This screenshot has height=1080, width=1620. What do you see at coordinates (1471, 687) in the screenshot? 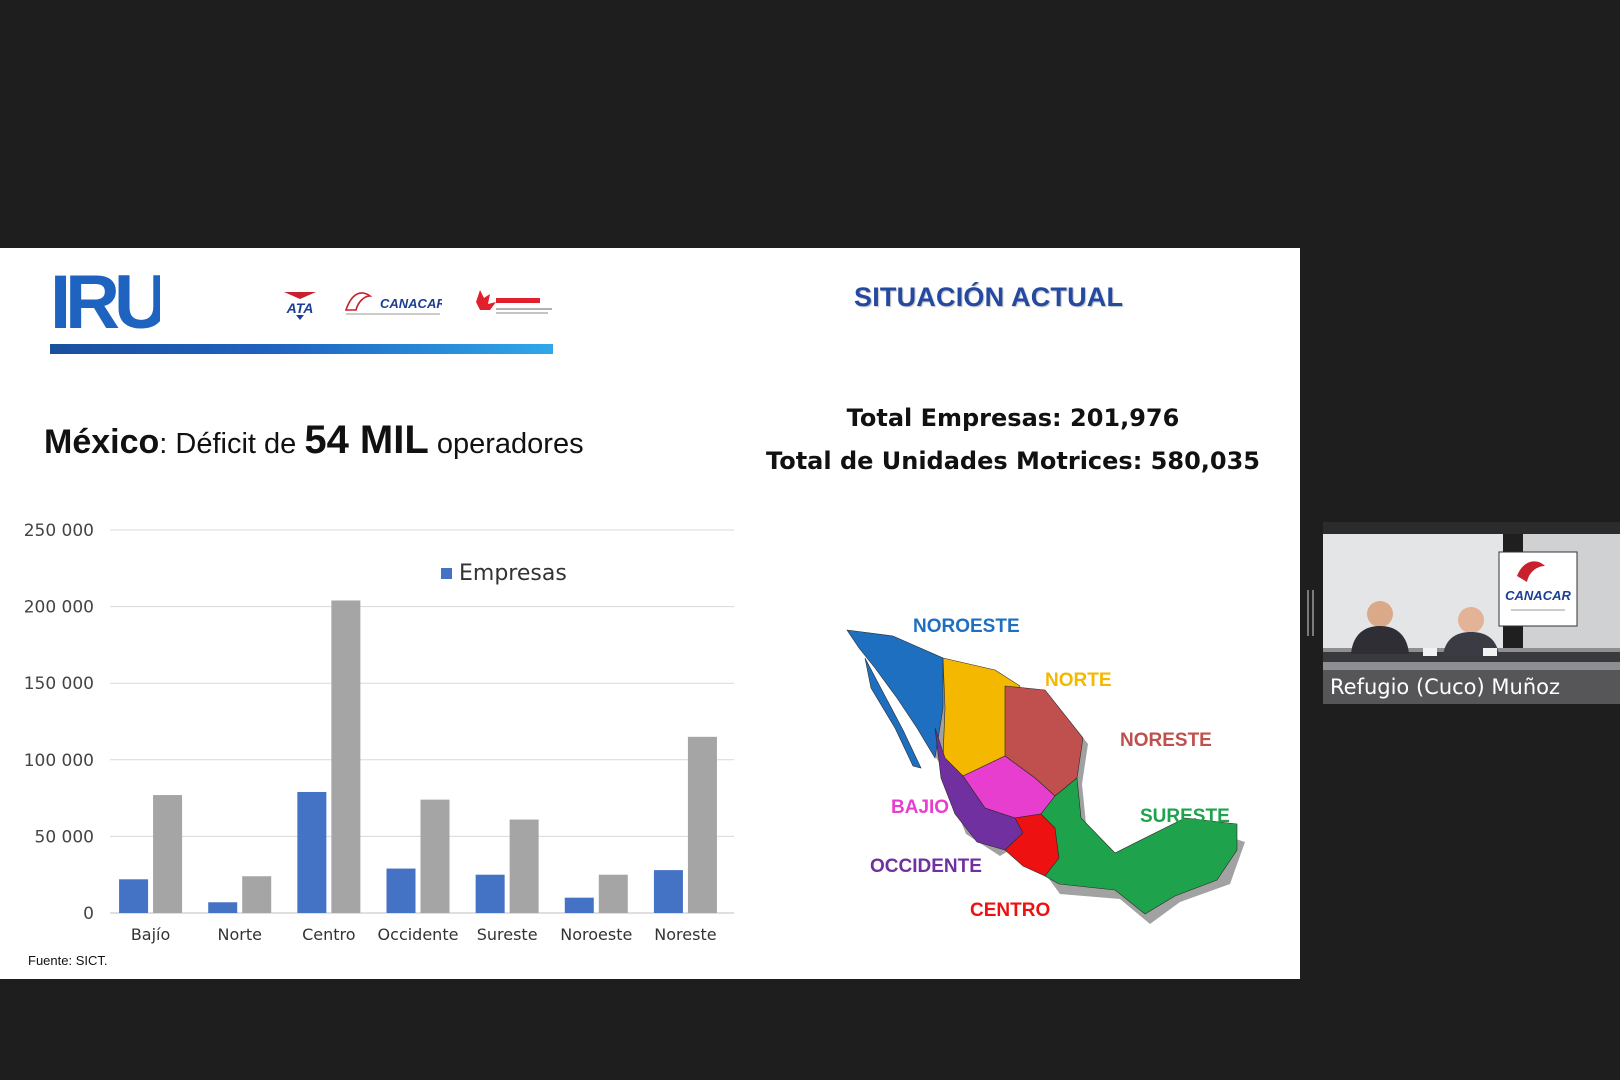
I see `participant-name-label: Refugio (Cuco) Muñoz` at bounding box center [1471, 687].